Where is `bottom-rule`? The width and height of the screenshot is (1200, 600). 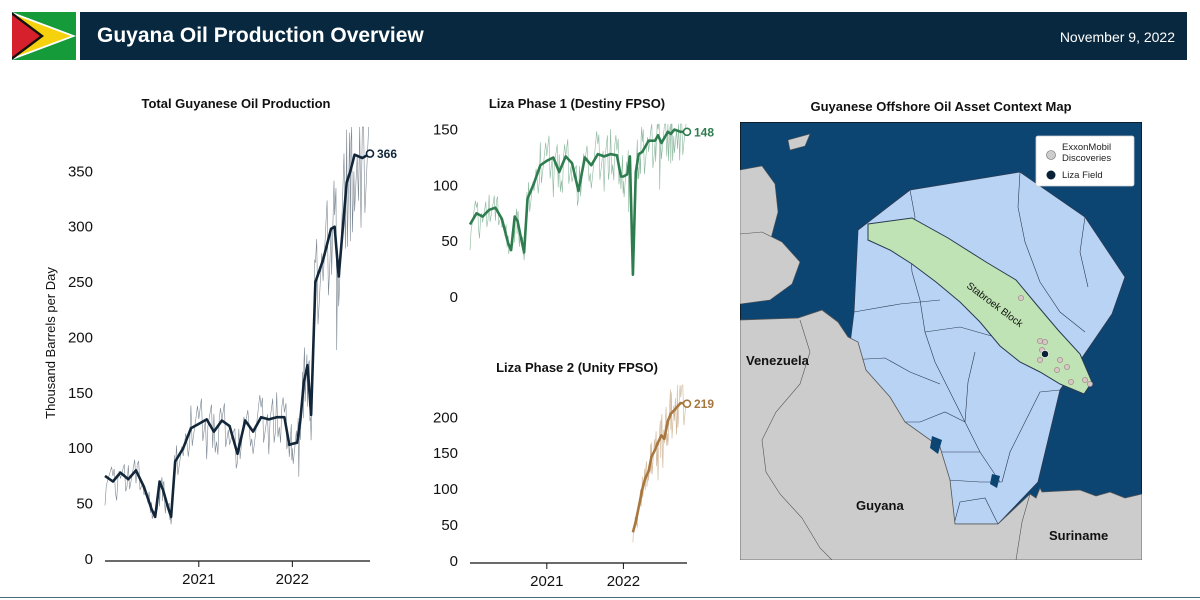
bottom-rule is located at coordinates (600, 597).